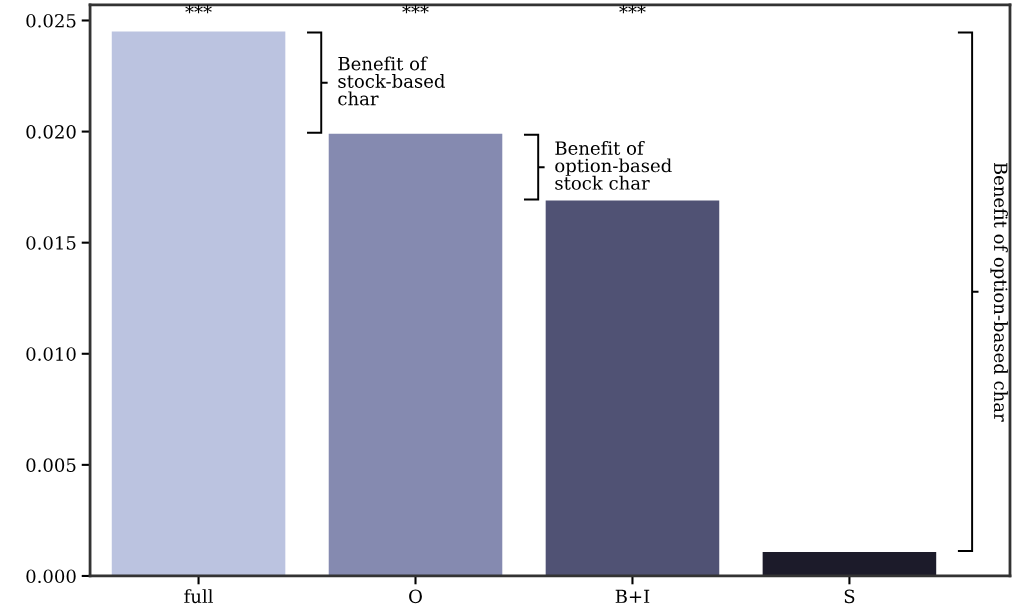 The image size is (1012, 616). Describe the element at coordinates (415, 596) in the screenshot. I see `x-tick-label: O` at that location.